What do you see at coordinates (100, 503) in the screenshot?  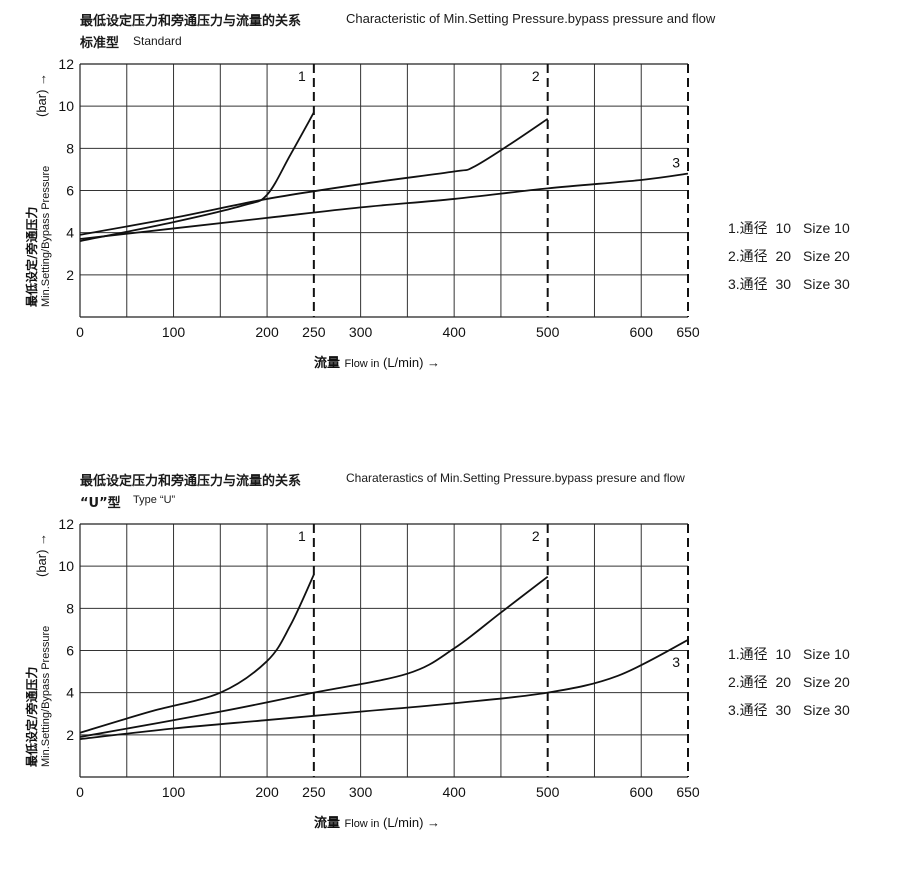 I see `chart-subtitle-cn: “U”型` at bounding box center [100, 503].